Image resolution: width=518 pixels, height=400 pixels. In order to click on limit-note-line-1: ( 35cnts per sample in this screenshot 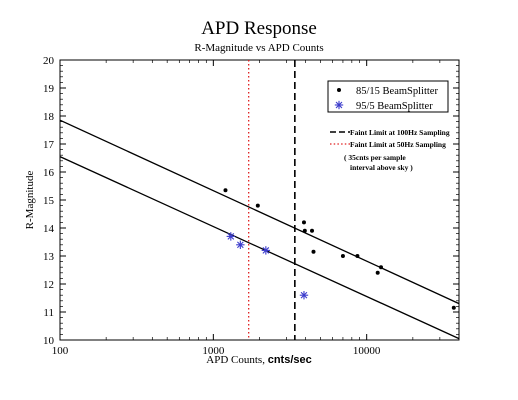, I will do `click(375, 157)`.